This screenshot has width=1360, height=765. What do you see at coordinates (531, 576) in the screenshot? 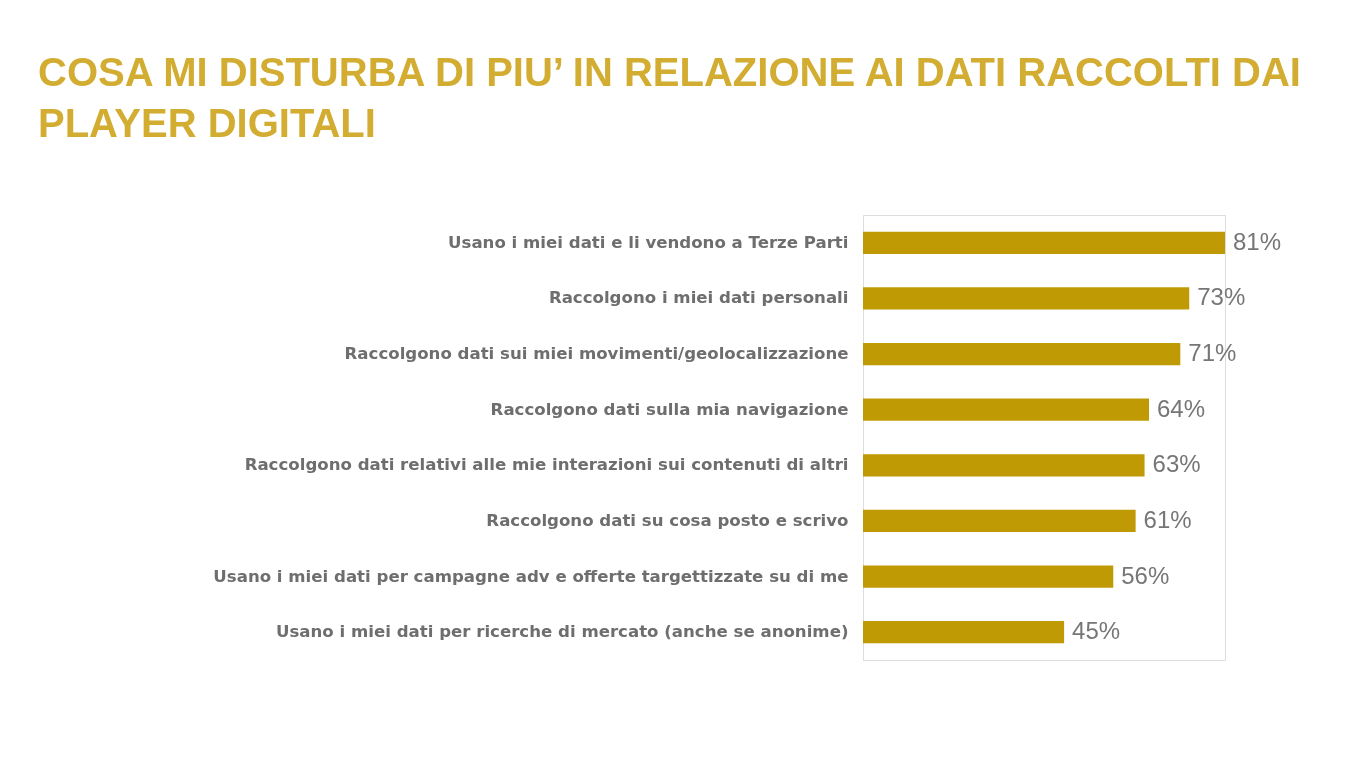
I see `y-tick-label: Usano i miei dati per campagne adv e offerte targettizzate su di me` at bounding box center [531, 576].